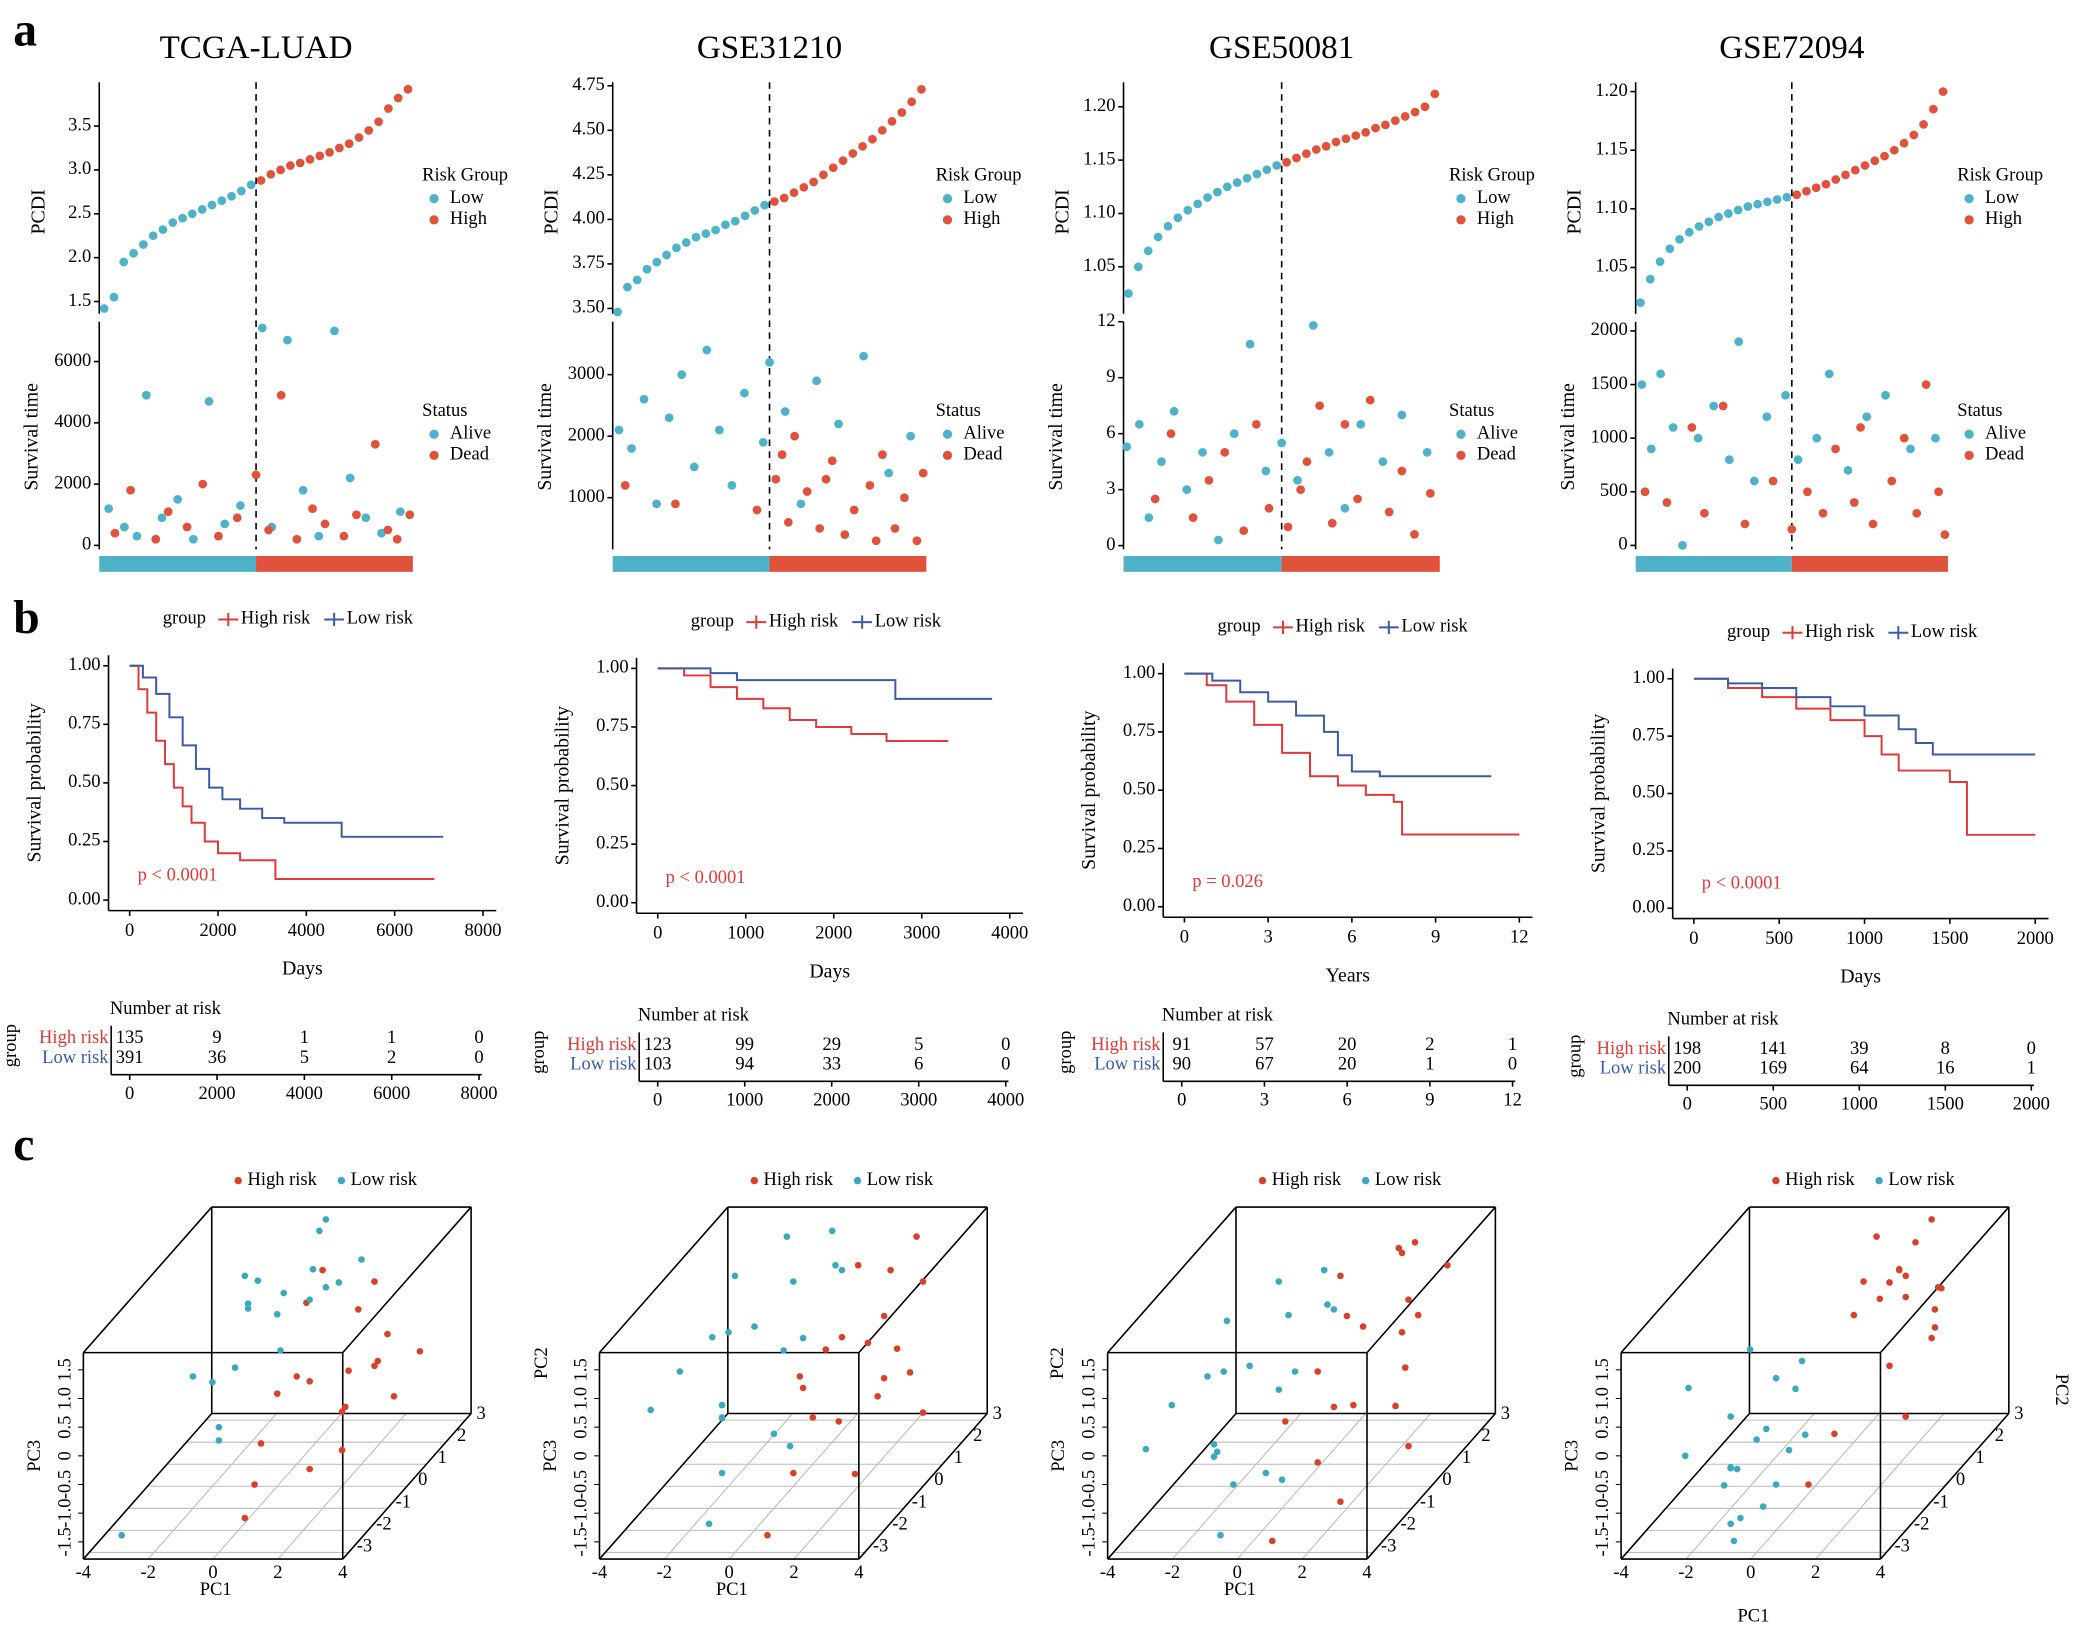  What do you see at coordinates (1773, 1068) in the screenshot?
I see `risk-count: 169` at bounding box center [1773, 1068].